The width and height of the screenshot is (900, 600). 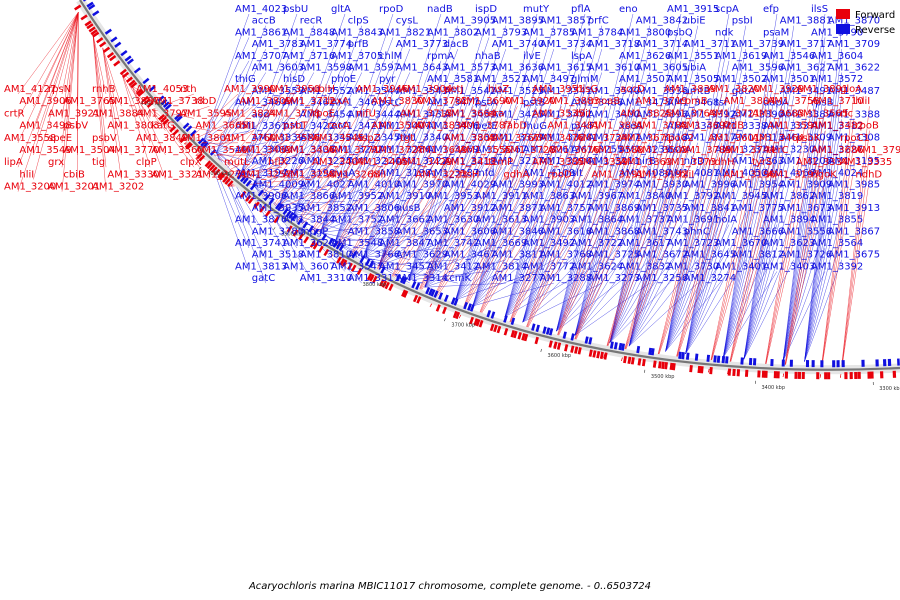 What do you see at coordinates (501, 79) in the screenshot?
I see `feature-label: AM1_3521` at bounding box center [501, 79].